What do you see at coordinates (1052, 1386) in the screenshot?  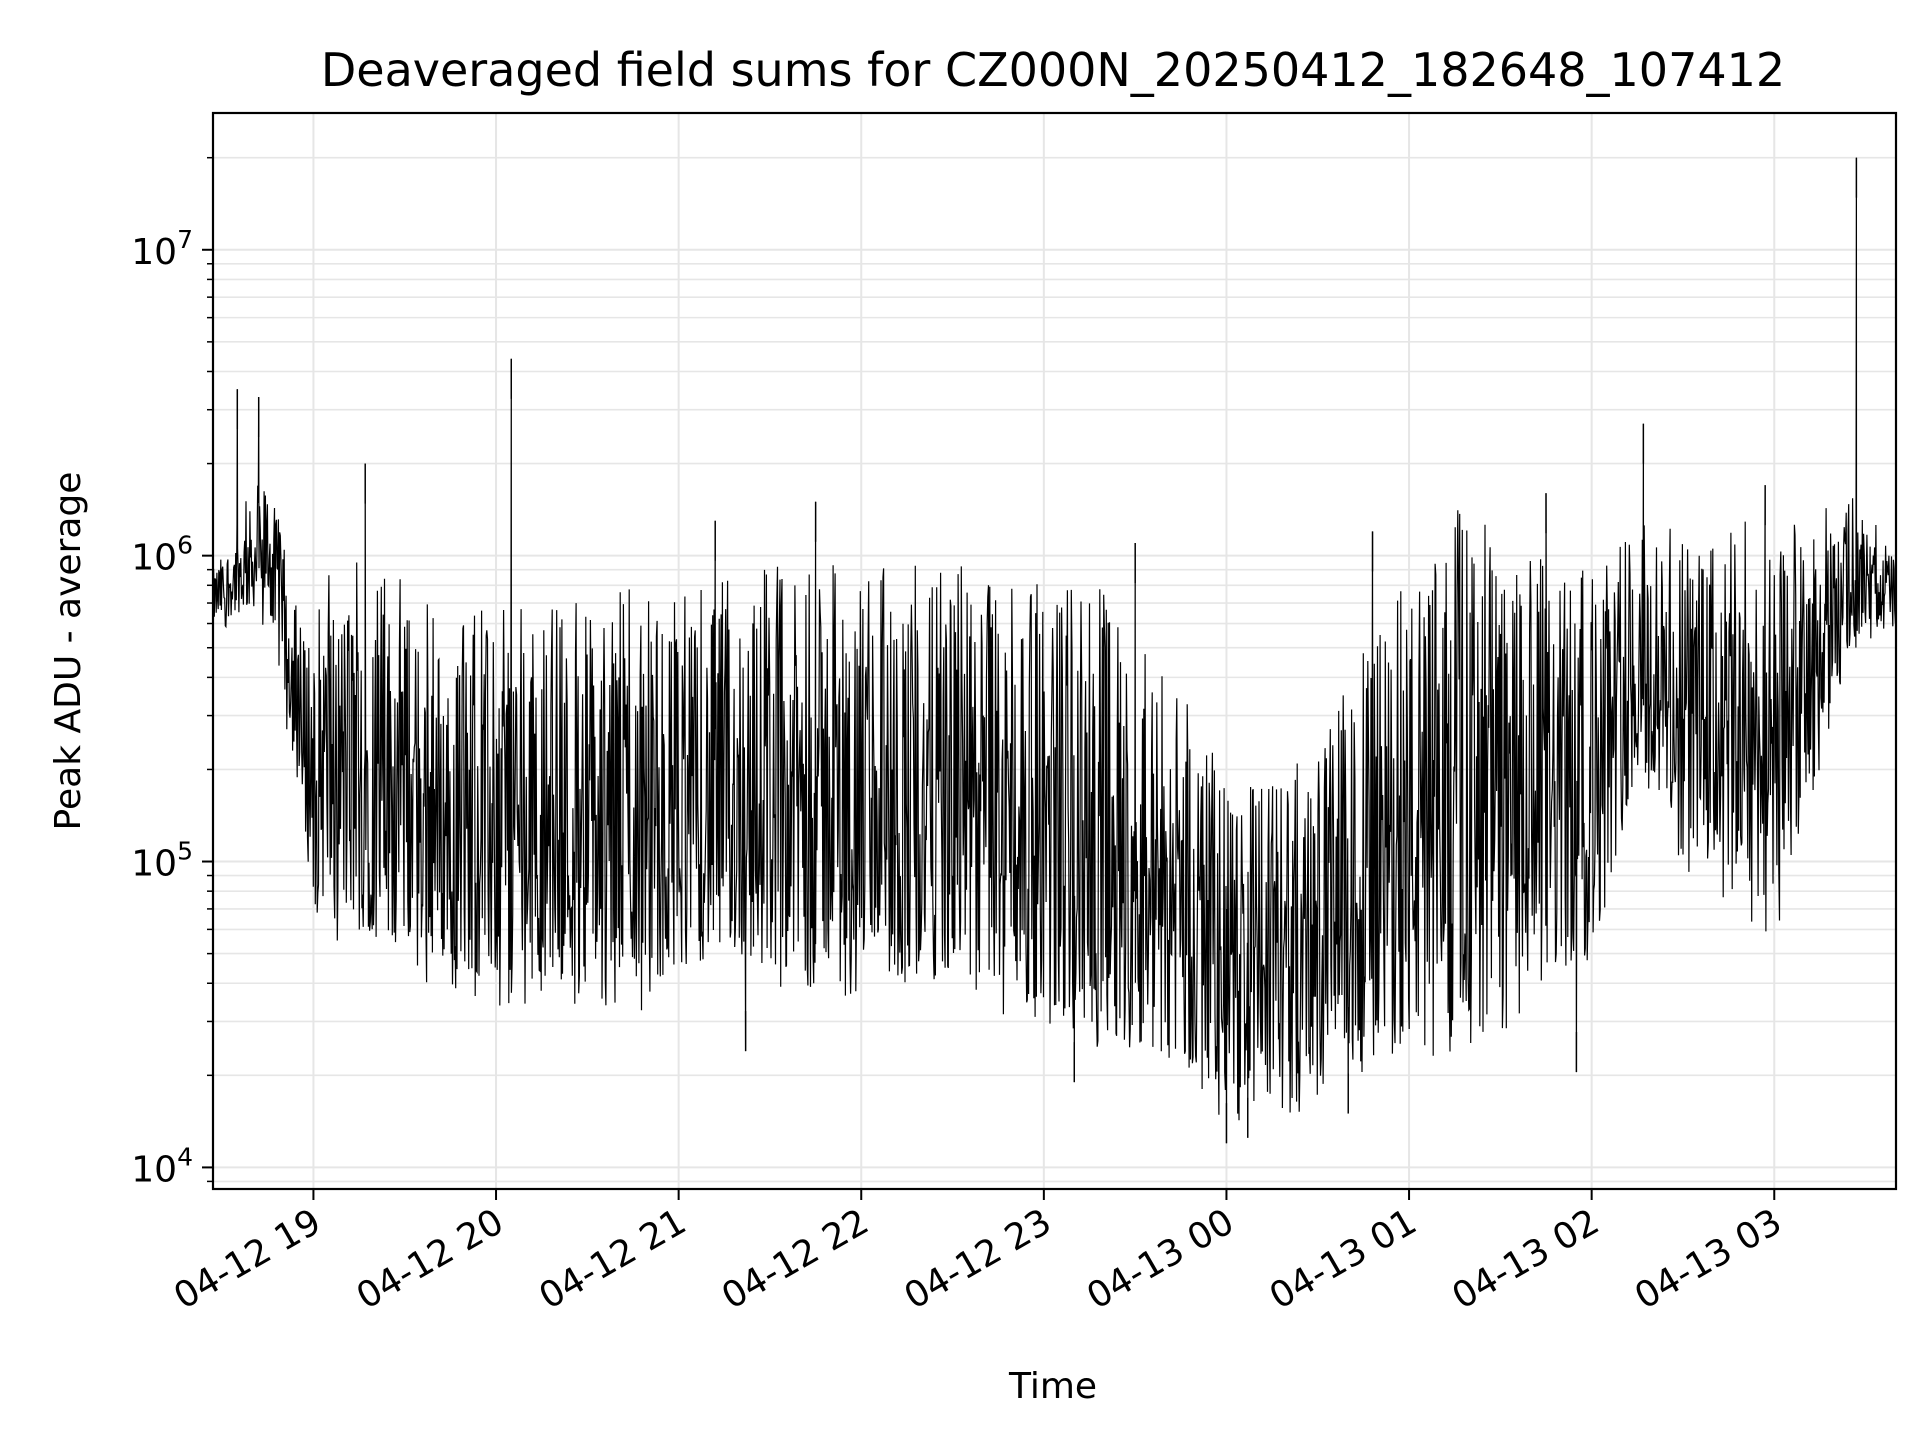 I see `x-axis-label: Time` at bounding box center [1052, 1386].